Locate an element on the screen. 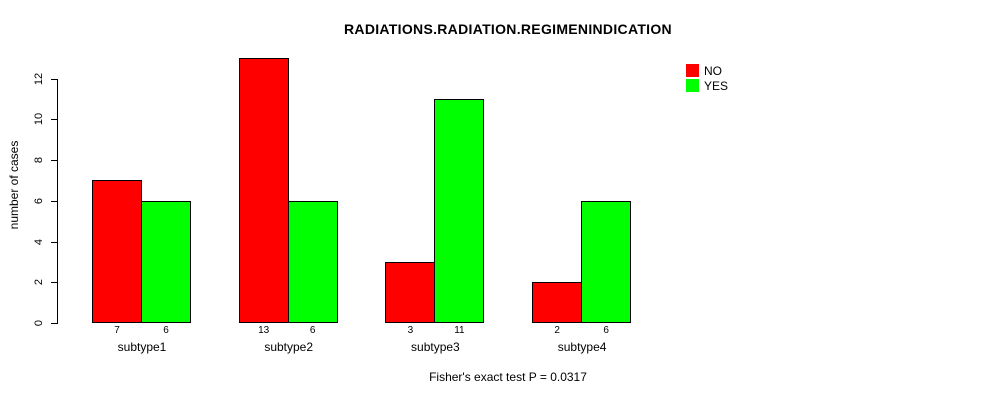  category-label-subtype4: subtype4 is located at coordinates (582, 347).